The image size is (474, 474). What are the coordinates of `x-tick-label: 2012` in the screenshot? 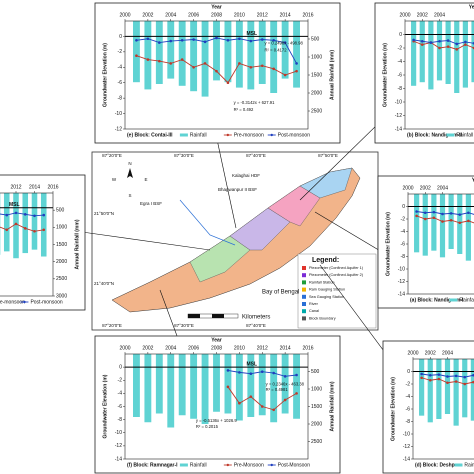 It's located at (262, 348).